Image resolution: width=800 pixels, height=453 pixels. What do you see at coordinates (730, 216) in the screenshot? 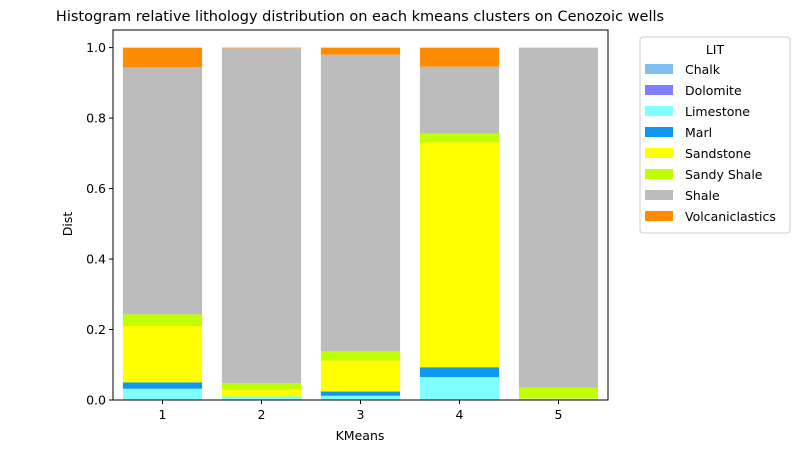
I see `legend-entry-label: Volcaniclastics` at bounding box center [730, 216].